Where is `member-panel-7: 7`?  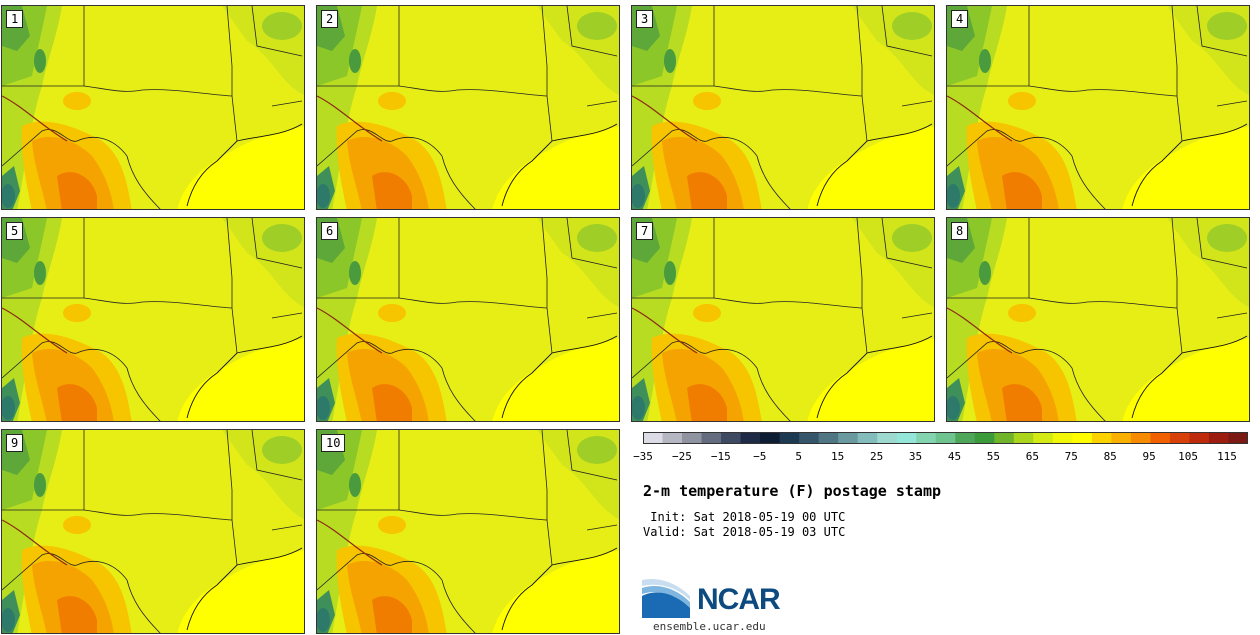
member-panel-7: 7 is located at coordinates (783, 319).